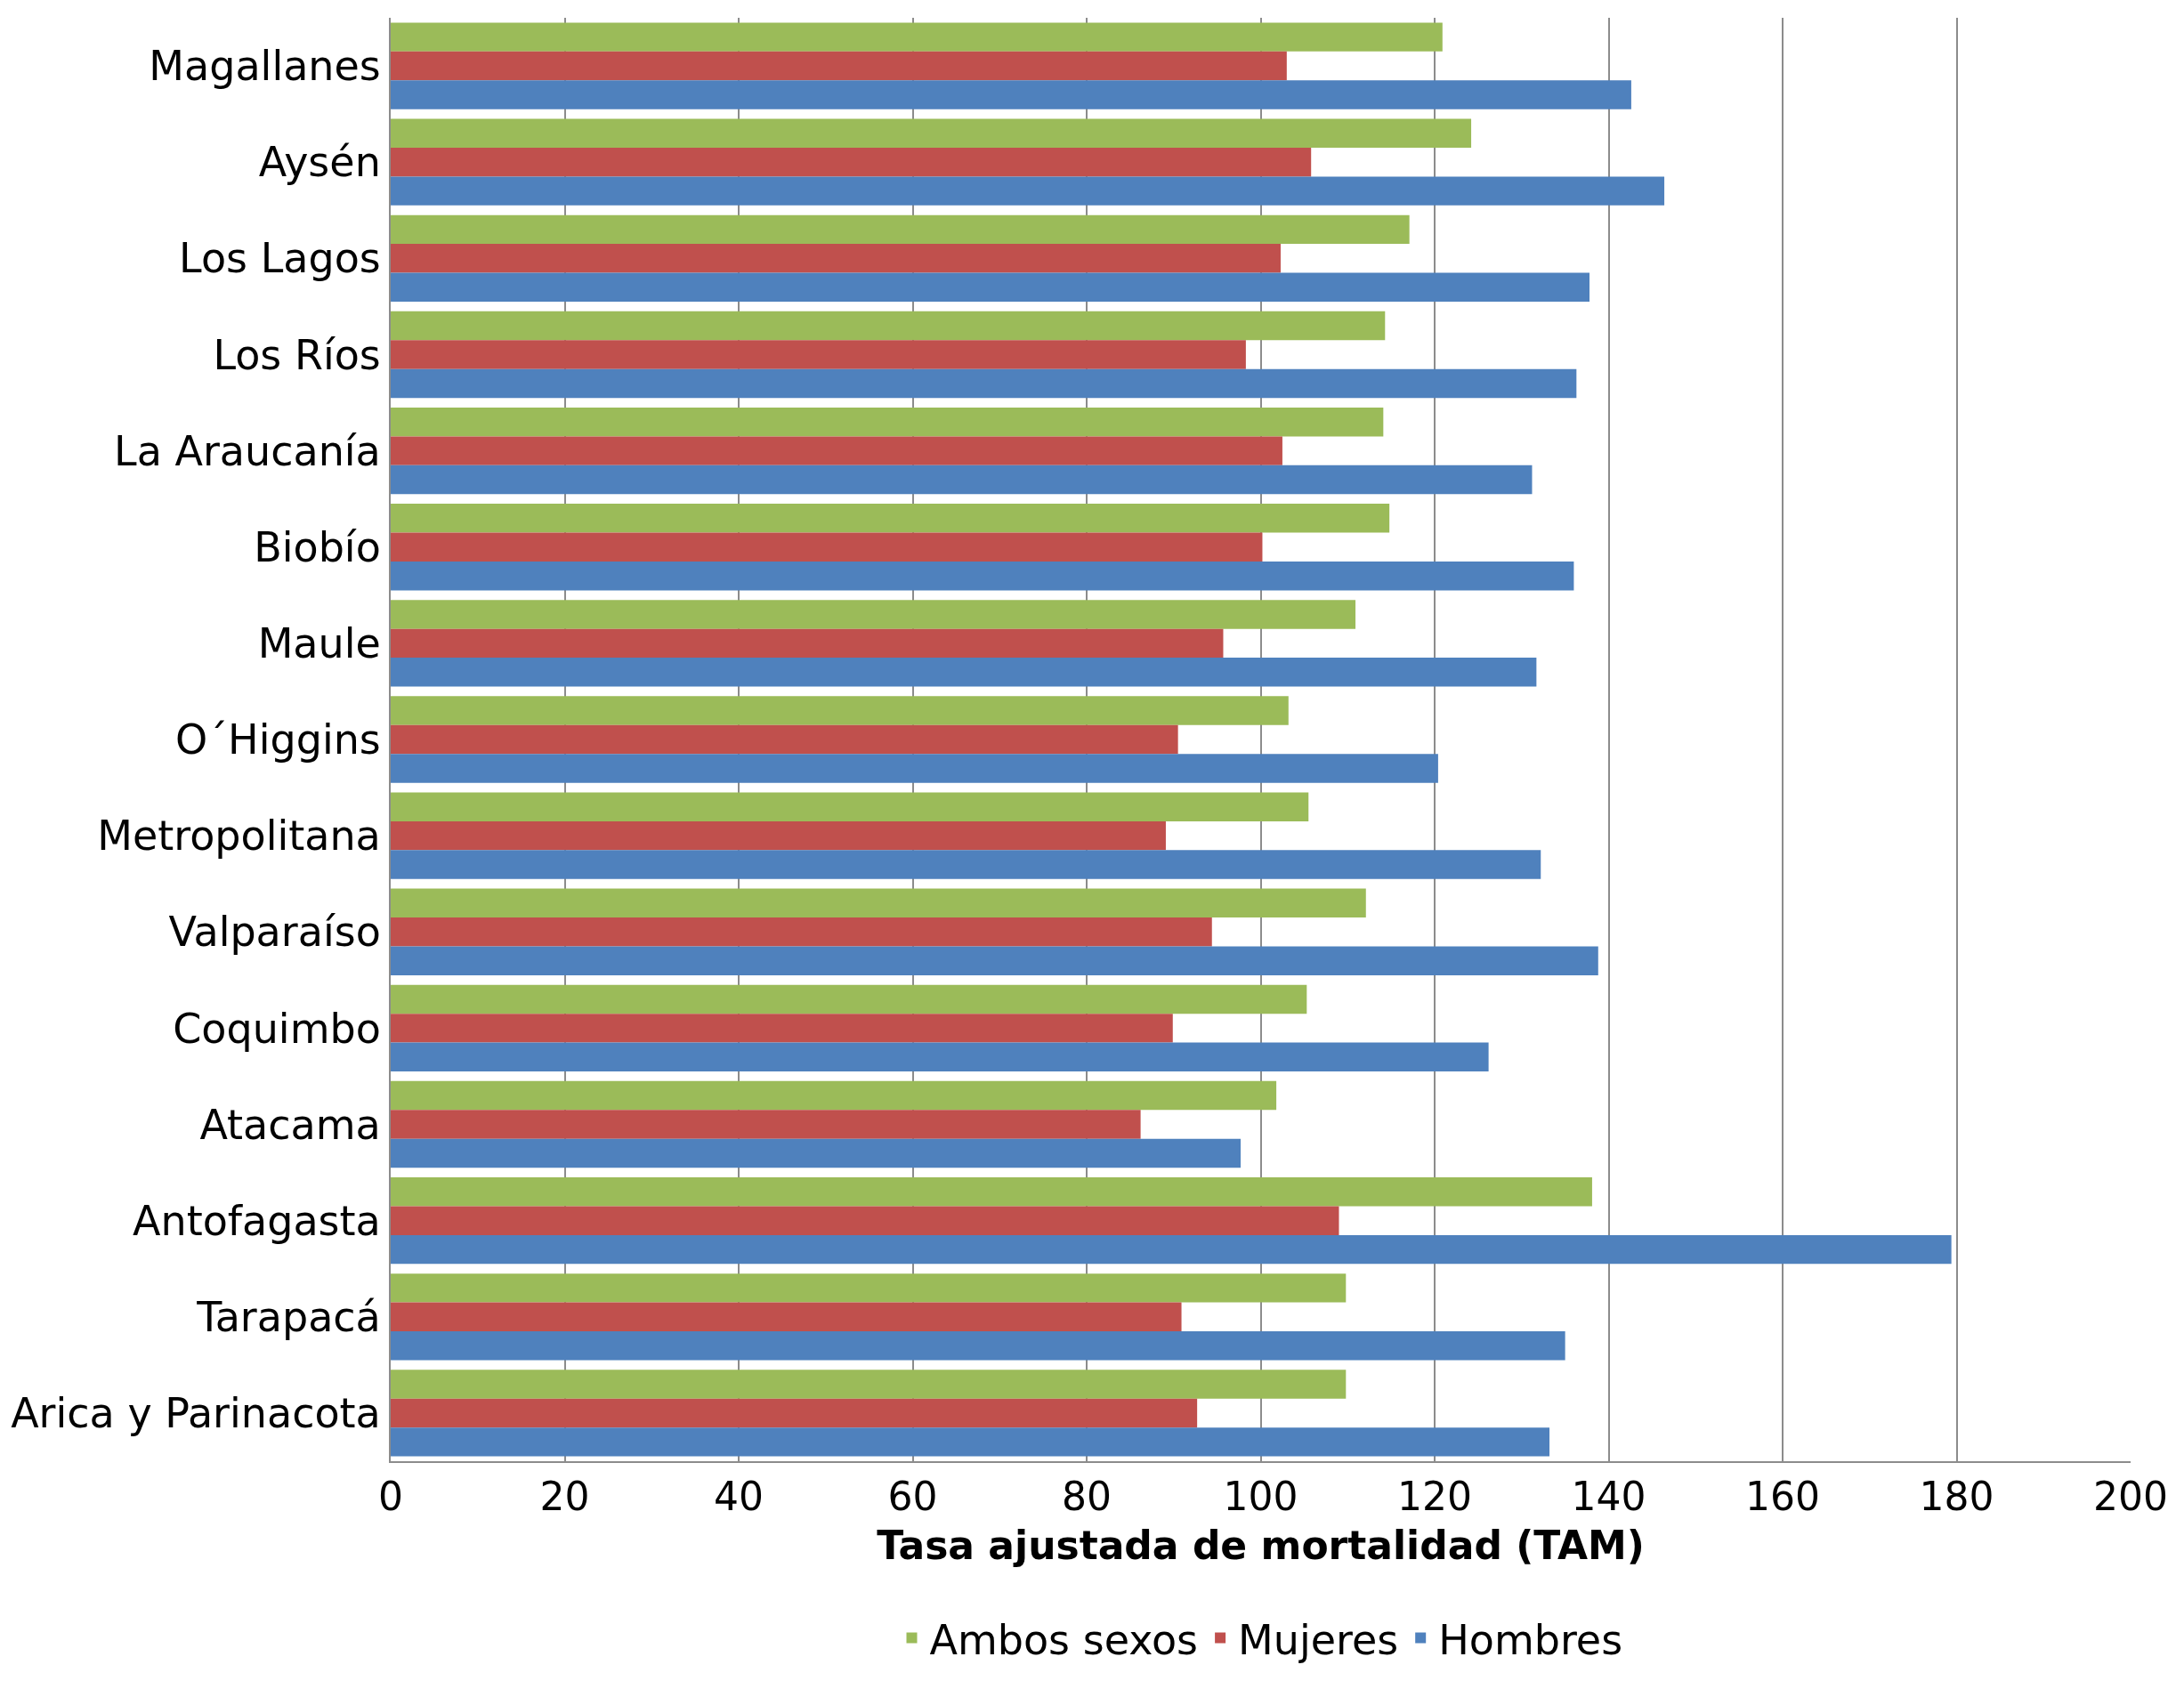 The width and height of the screenshot is (2184, 1681). I want to click on y-tick-label: Aysén, so click(319, 162).